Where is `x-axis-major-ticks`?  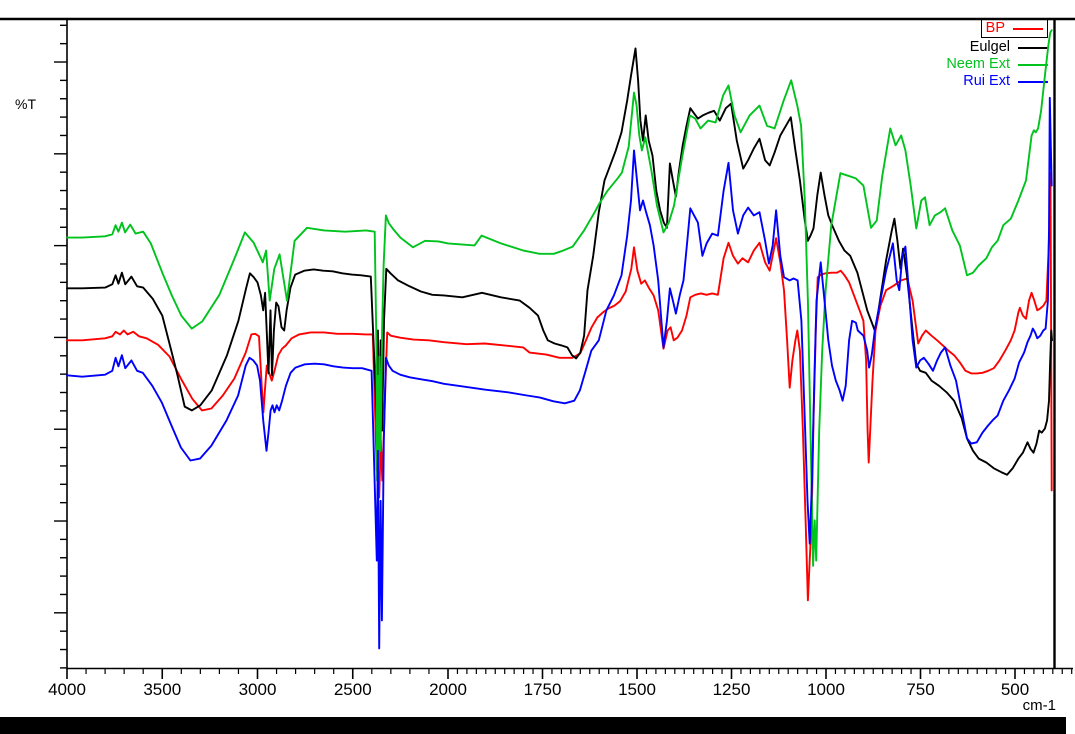
x-axis-major-ticks is located at coordinates (541, 673).